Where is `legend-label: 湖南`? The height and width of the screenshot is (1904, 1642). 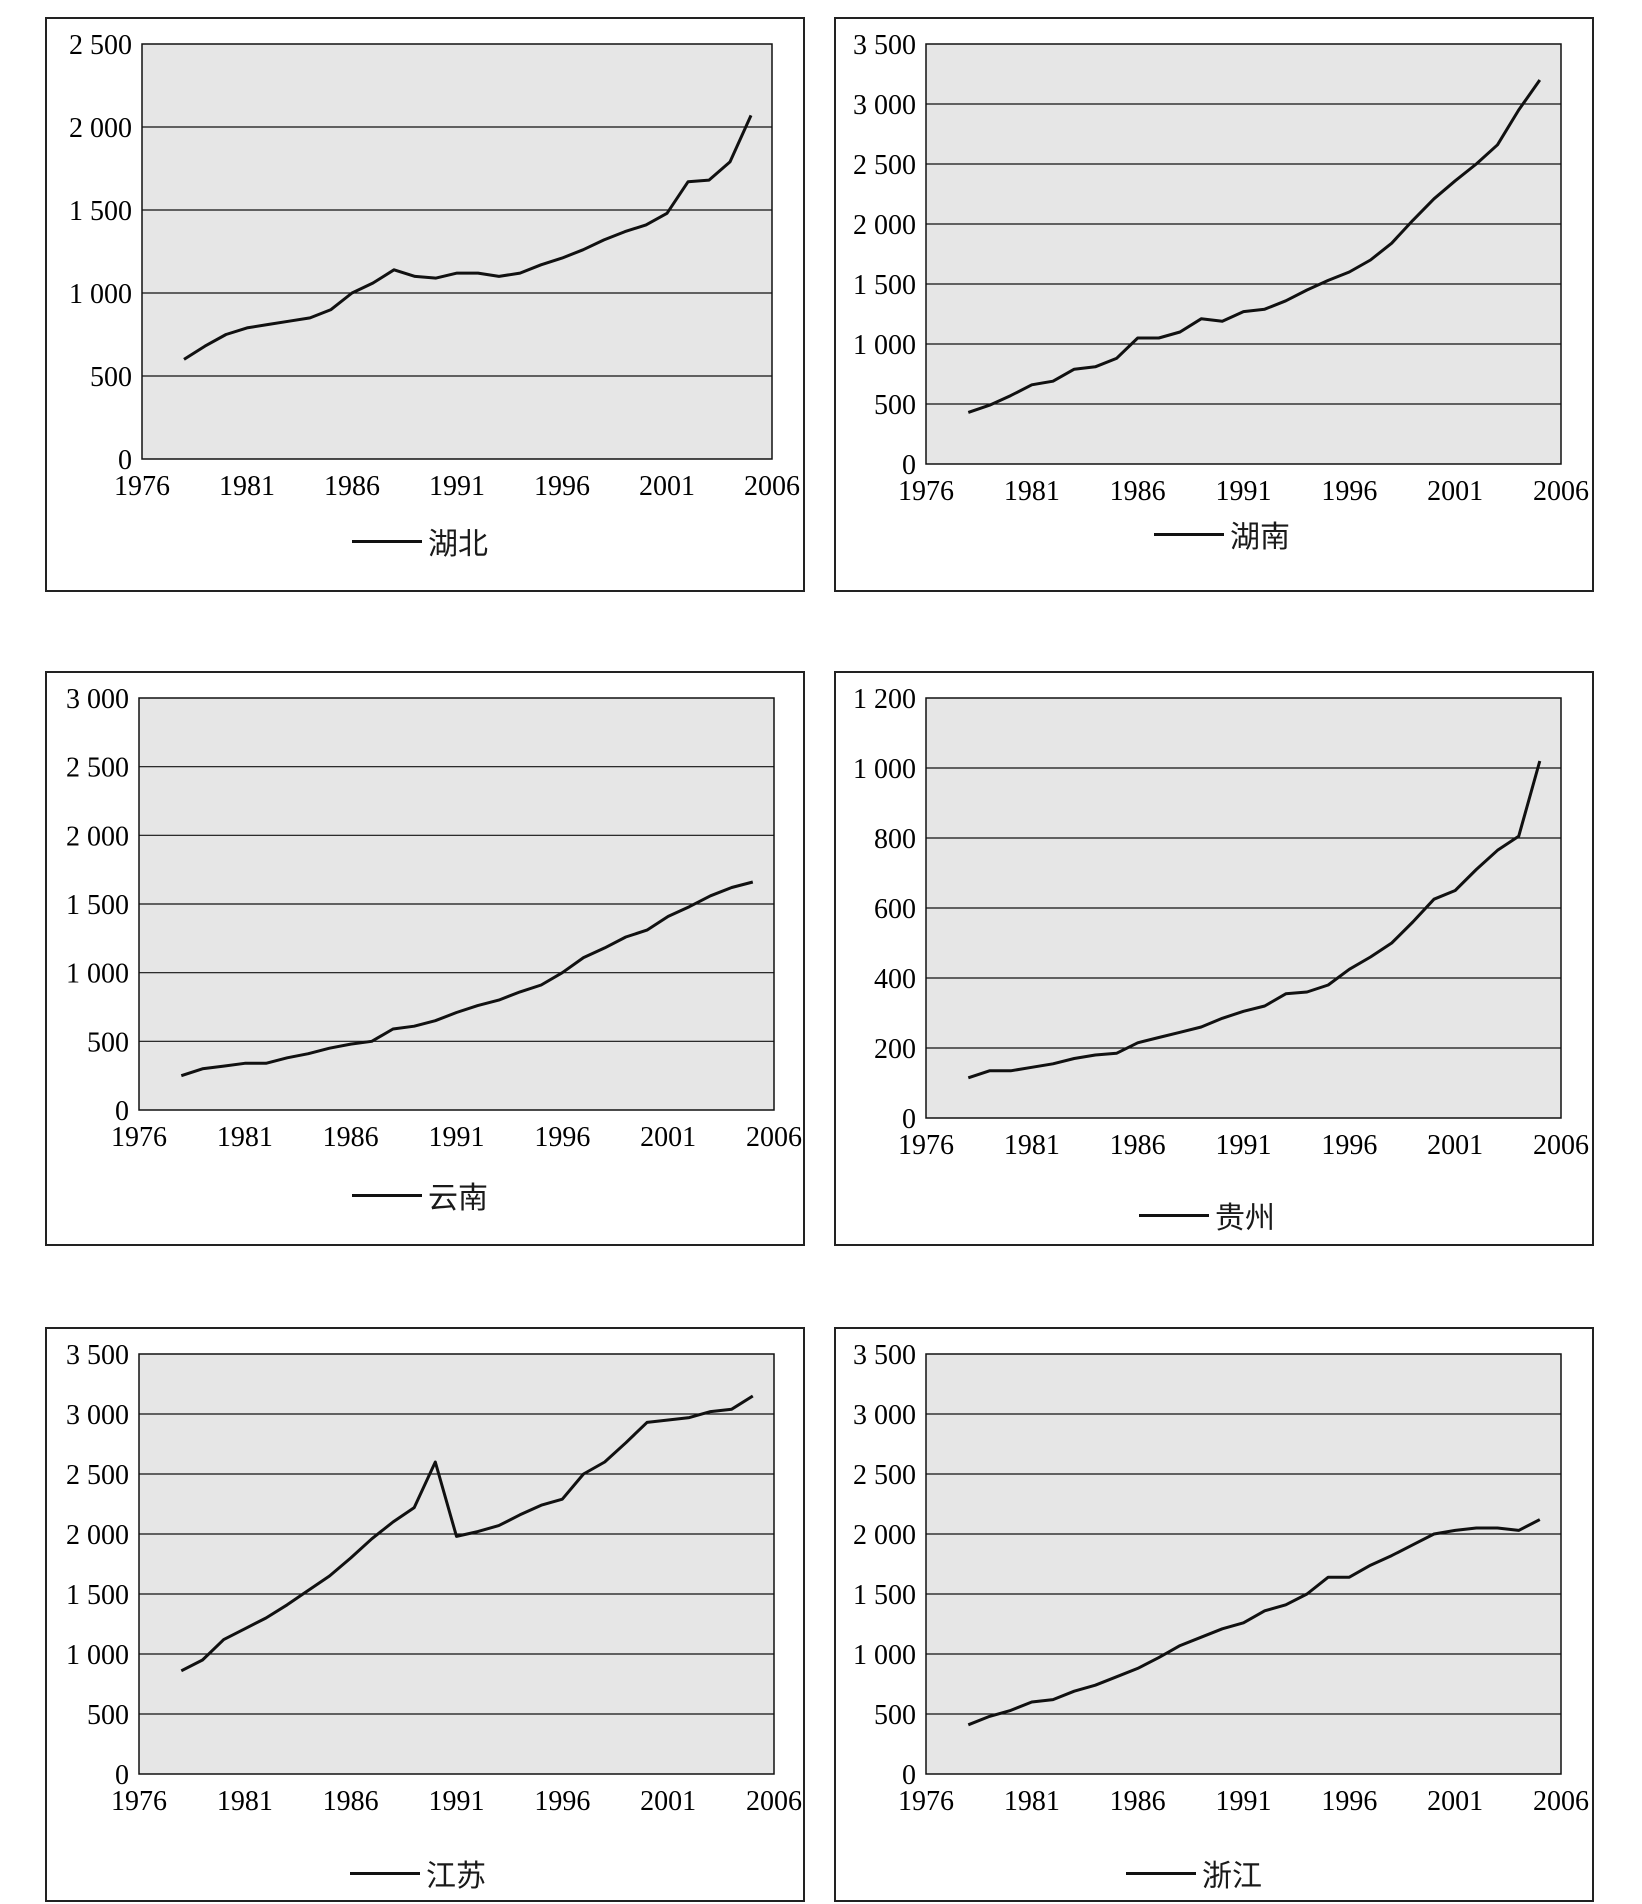
legend-label: 湖南 is located at coordinates (1260, 537).